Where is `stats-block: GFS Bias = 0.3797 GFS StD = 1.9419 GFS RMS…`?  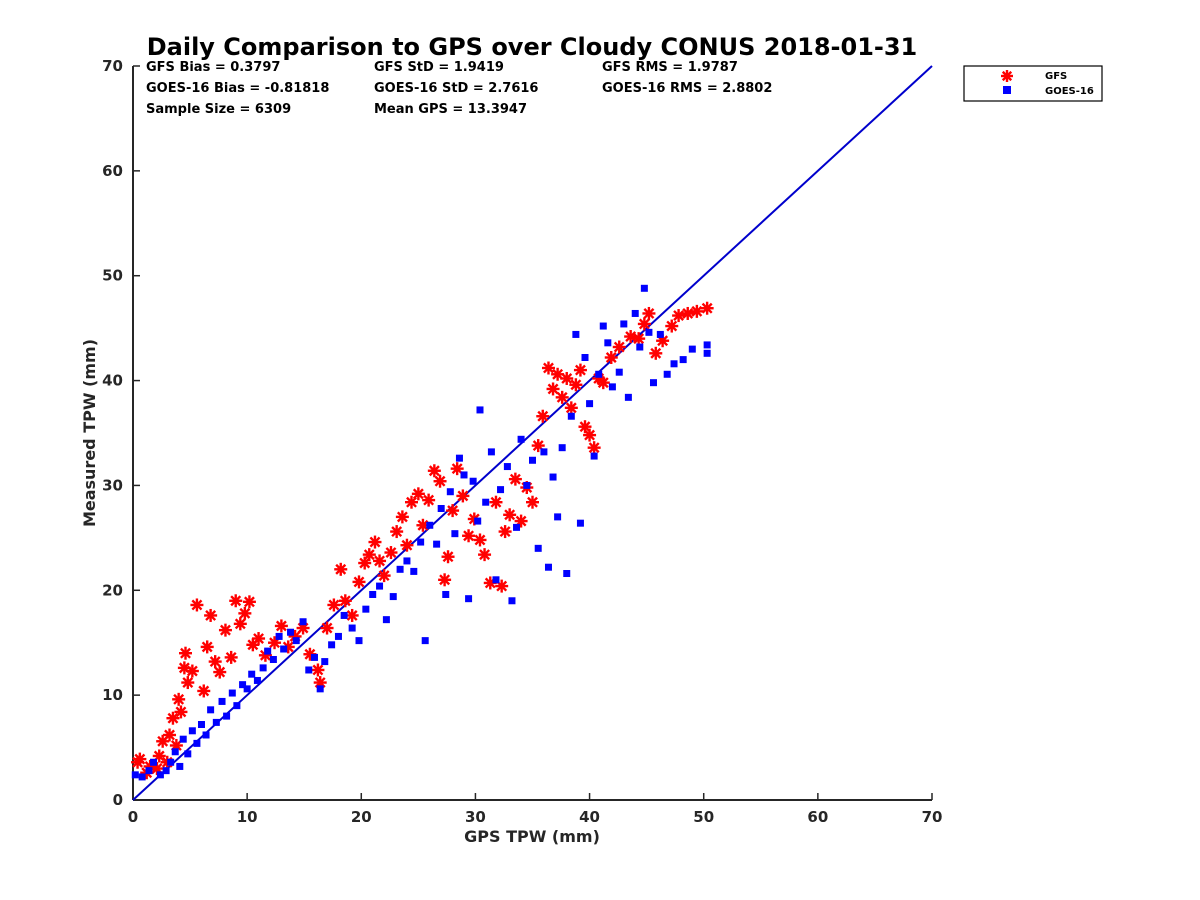 stats-block: GFS Bias = 0.3797 GFS StD = 1.9419 GFS RMS… is located at coordinates (459, 88).